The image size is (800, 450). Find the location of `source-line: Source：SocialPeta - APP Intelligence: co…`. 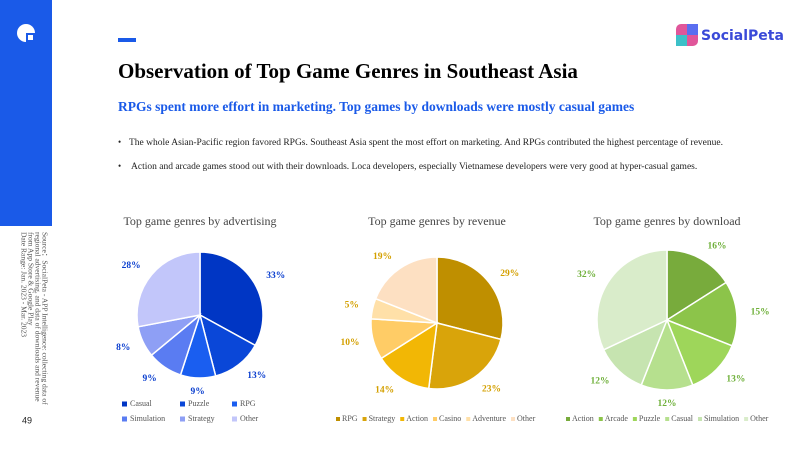

source-line: Source：SocialPeta - APP Intelligence: co… is located at coordinates (44, 318).